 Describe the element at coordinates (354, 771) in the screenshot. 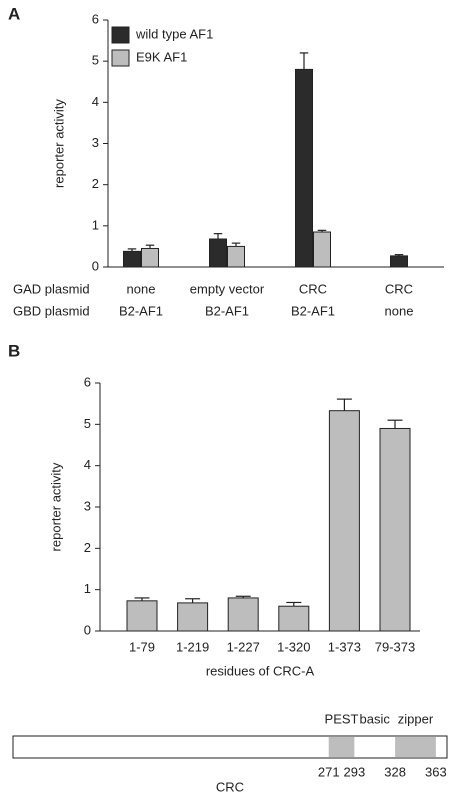

I see `domain-end: 293` at that location.